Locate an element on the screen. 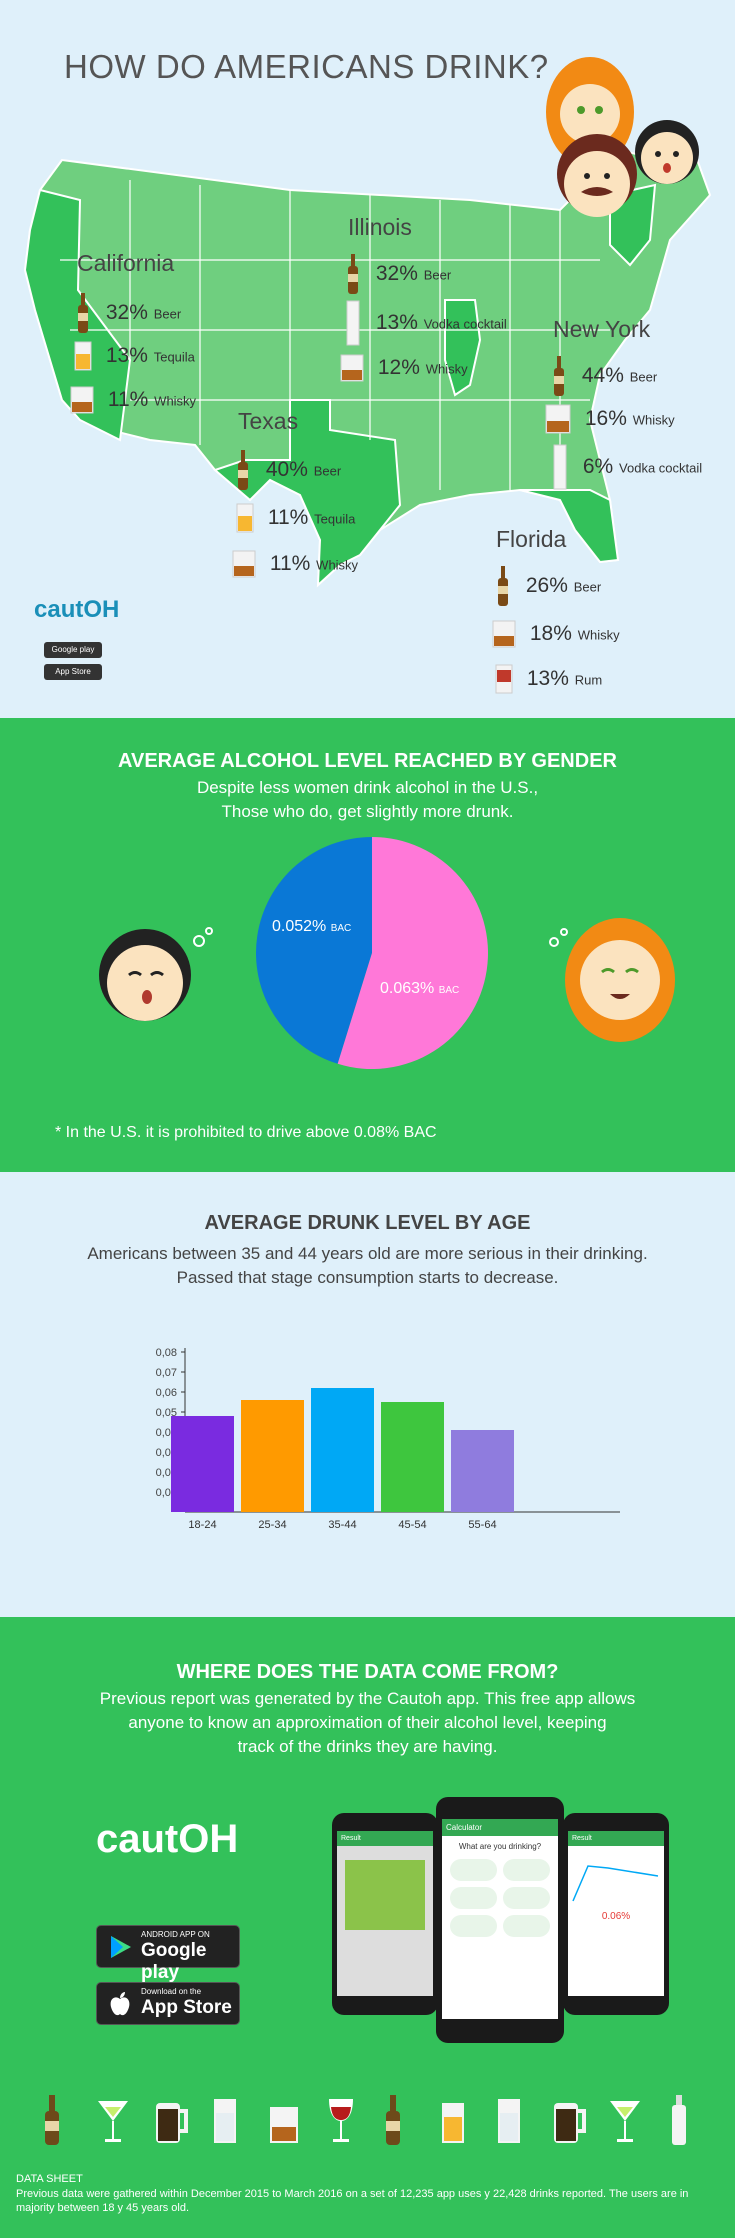  florida-whisky-pct: 18% is located at coordinates (550, 633).